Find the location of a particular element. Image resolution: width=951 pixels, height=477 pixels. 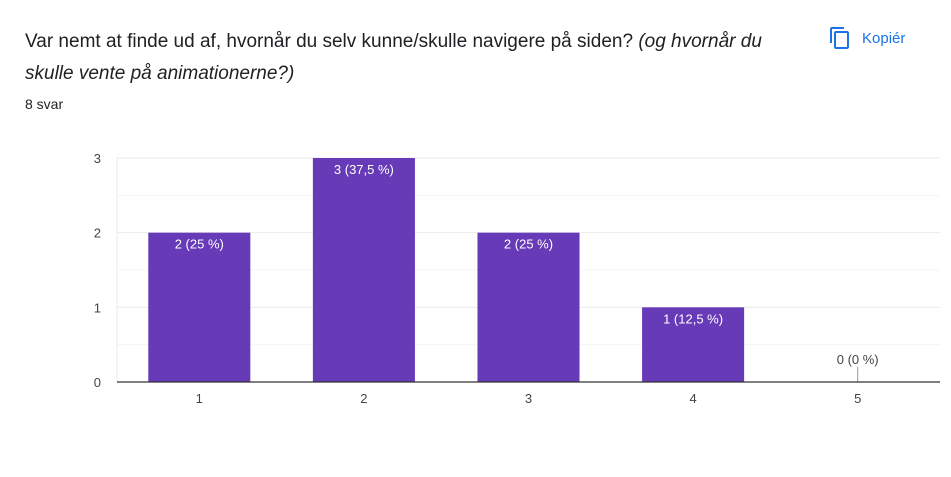

copy-chart-button: Kopiér is located at coordinates (867, 38).